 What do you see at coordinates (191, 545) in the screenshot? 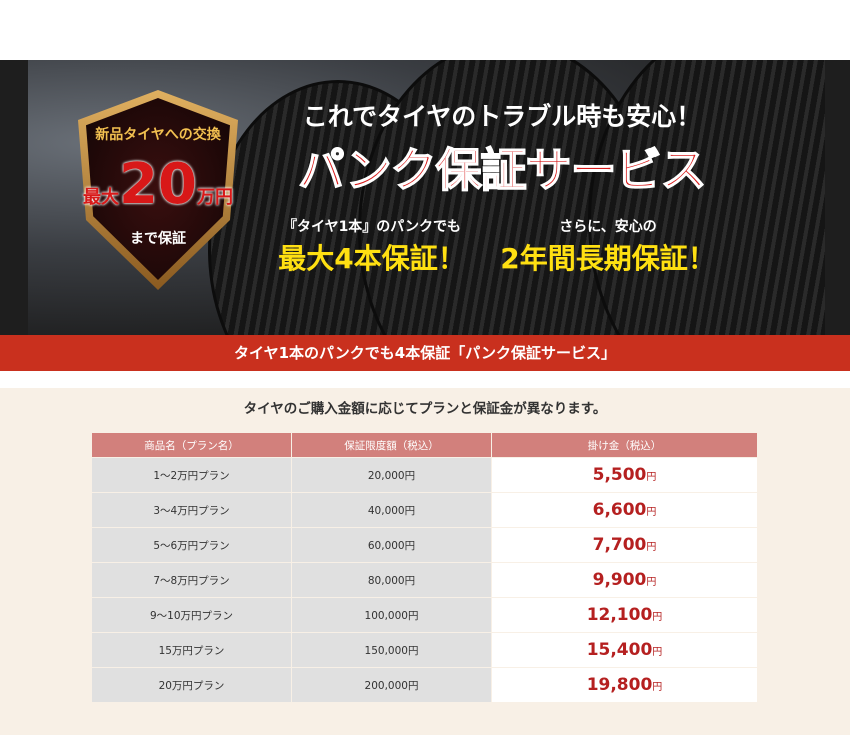
I see `plan-name: 5〜6万円プラン` at bounding box center [191, 545].